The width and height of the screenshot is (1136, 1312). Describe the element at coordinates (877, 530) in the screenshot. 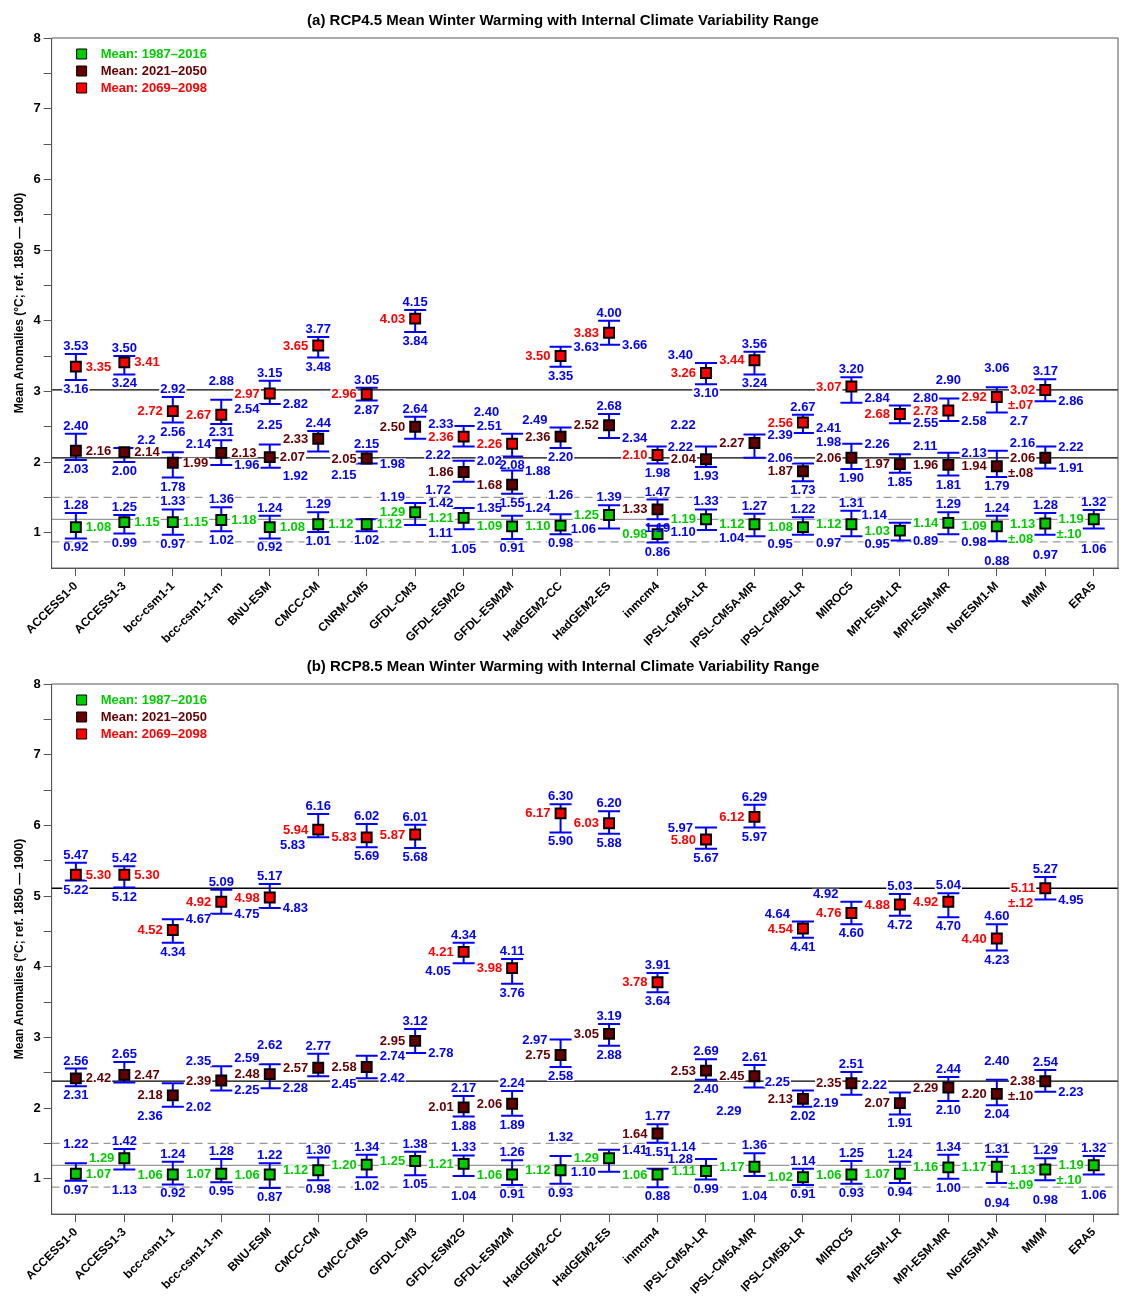

I see `data-label: 1.03` at that location.